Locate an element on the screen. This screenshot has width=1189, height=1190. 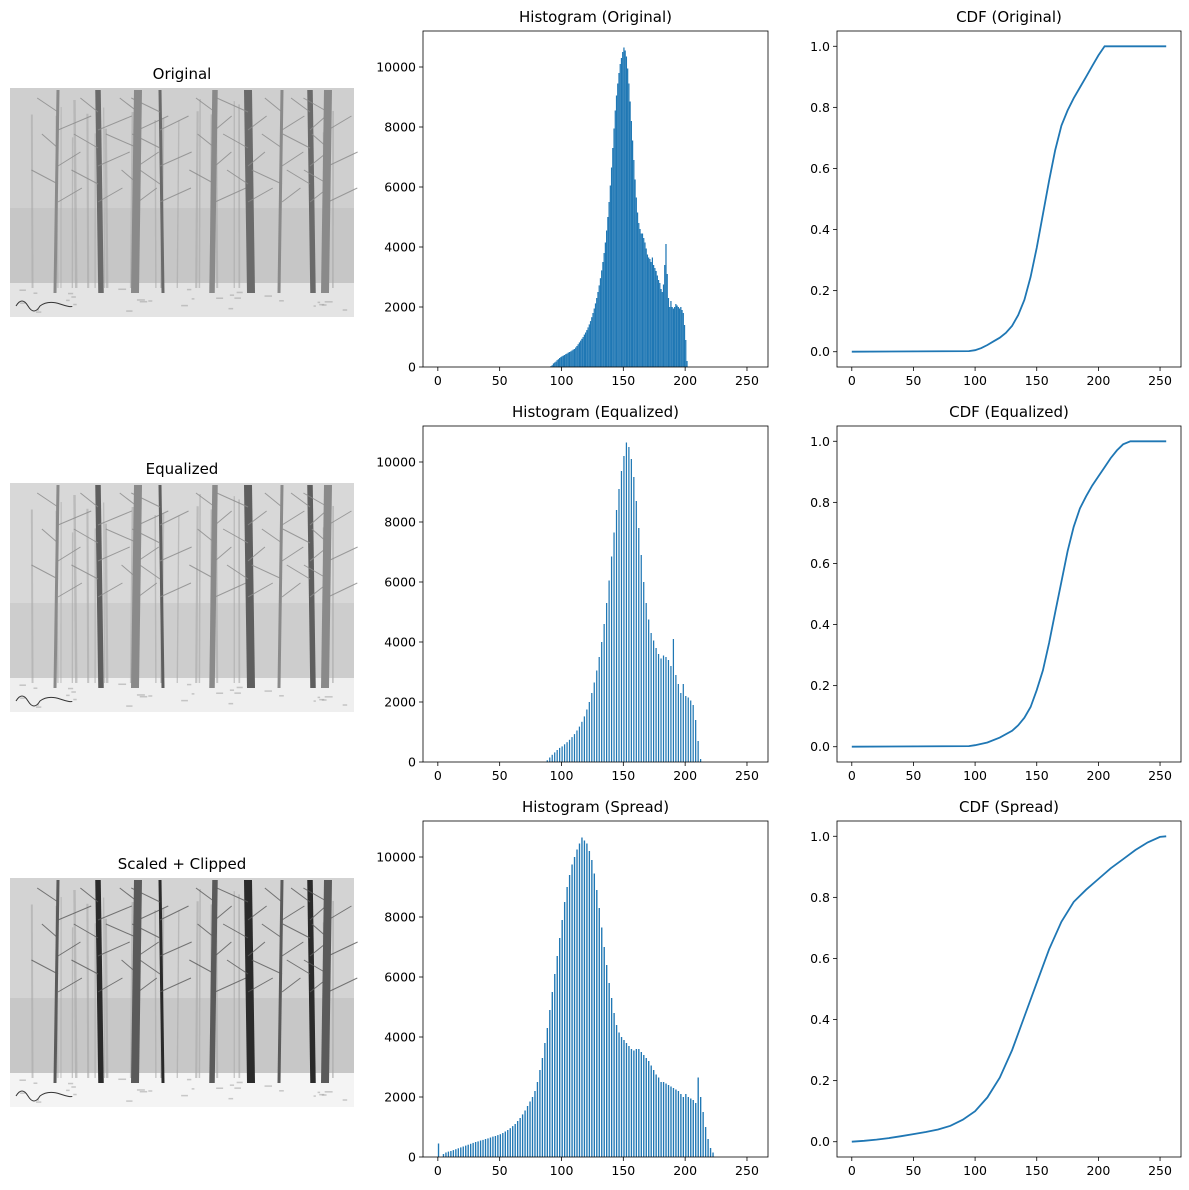
axes-frame is located at coordinates (1009, 199).